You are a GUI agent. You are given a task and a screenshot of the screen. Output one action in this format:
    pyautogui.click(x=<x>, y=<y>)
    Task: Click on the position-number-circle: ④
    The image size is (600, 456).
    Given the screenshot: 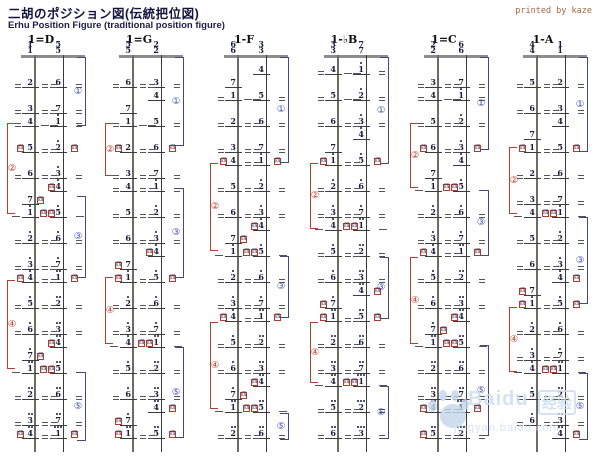 What is the action you would take?
    pyautogui.click(x=110, y=310)
    